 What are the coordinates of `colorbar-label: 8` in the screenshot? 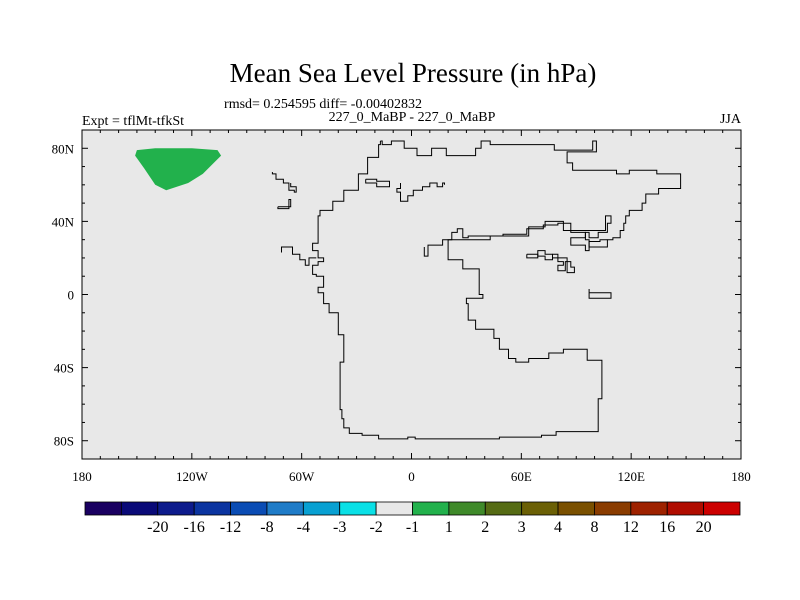 It's located at (594, 527).